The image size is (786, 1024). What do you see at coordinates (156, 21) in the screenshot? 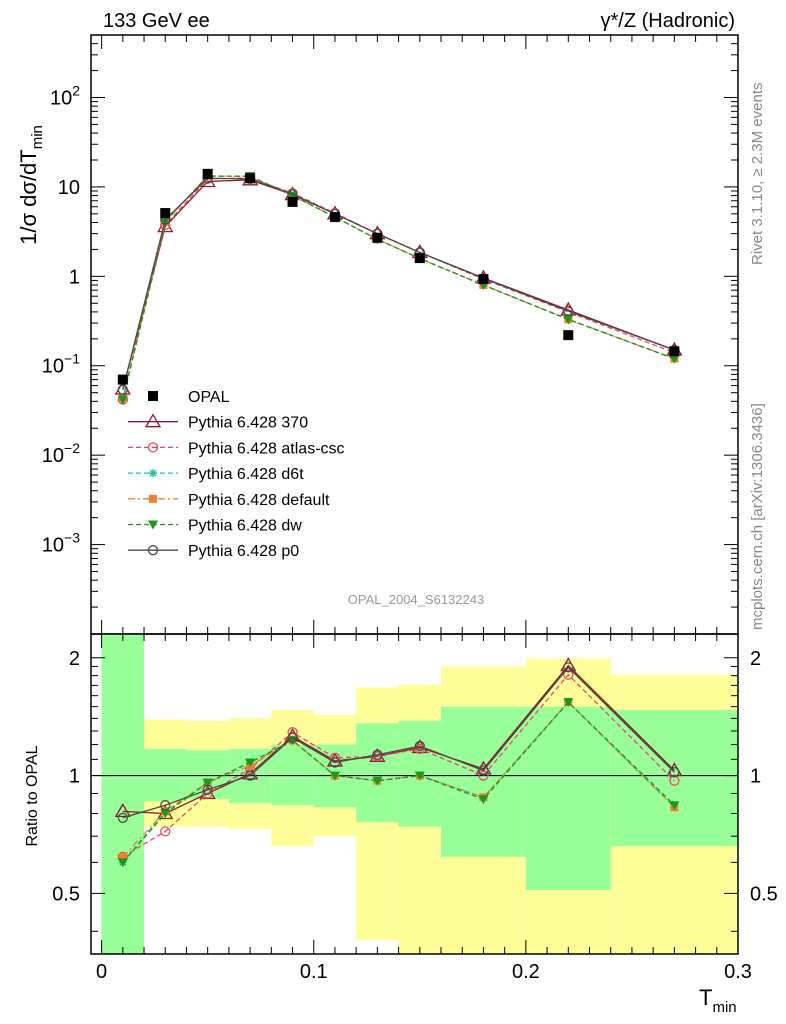
I see `header-energy: 133 GeV ee` at bounding box center [156, 21].